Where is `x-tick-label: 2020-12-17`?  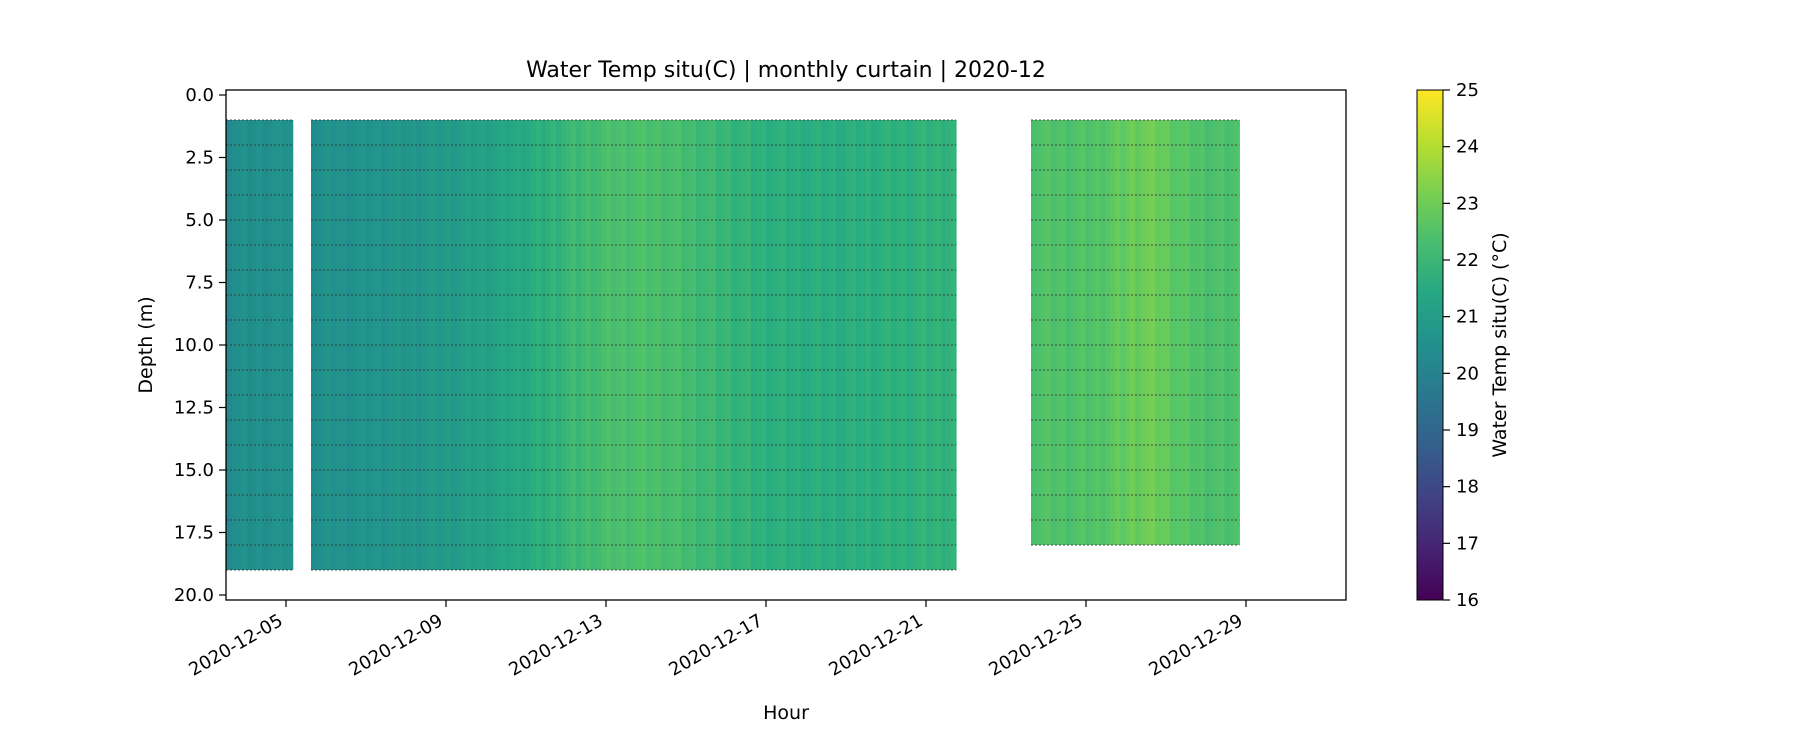 x-tick-label: 2020-12-17 is located at coordinates (715, 645).